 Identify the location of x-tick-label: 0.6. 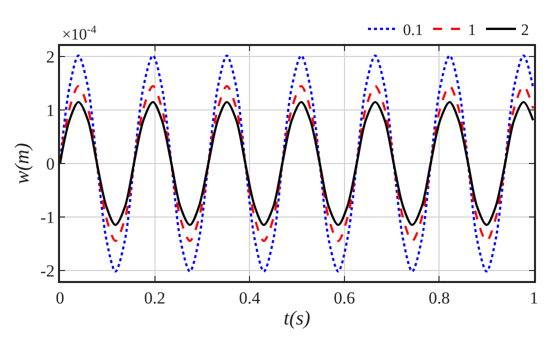
(345, 298).